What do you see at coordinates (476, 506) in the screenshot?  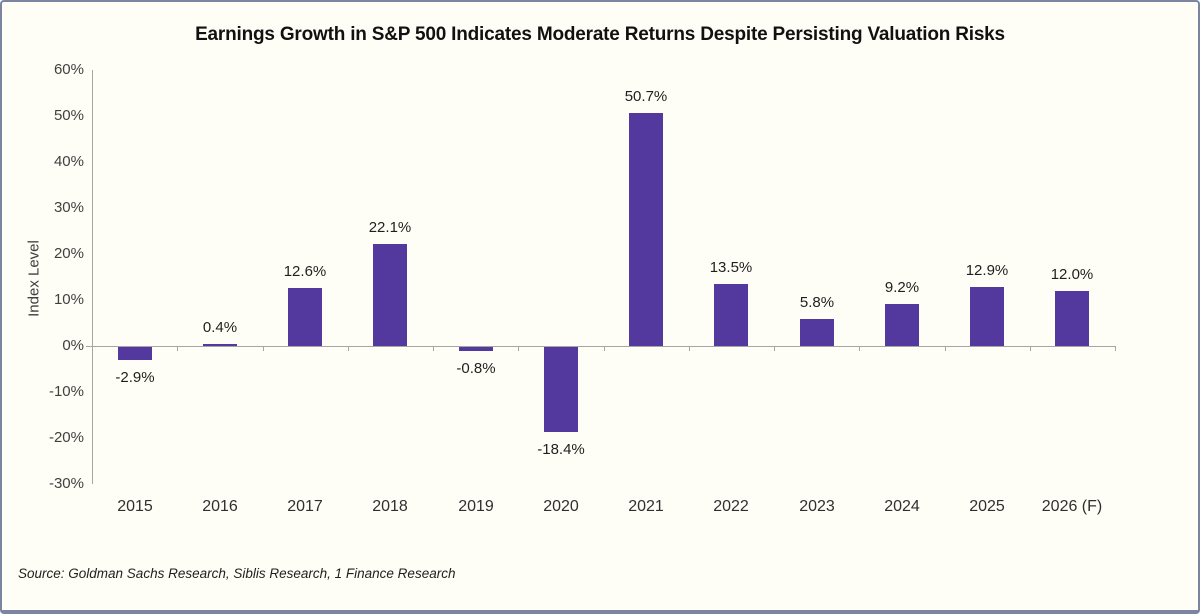 I see `x-axis-label: 2019` at bounding box center [476, 506].